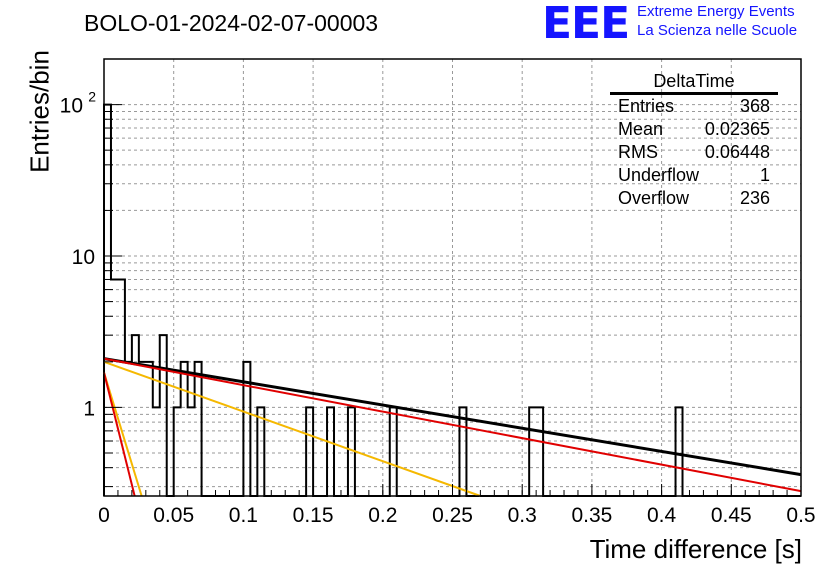  What do you see at coordinates (638, 152) in the screenshot?
I see `stats-label: RMS` at bounding box center [638, 152].